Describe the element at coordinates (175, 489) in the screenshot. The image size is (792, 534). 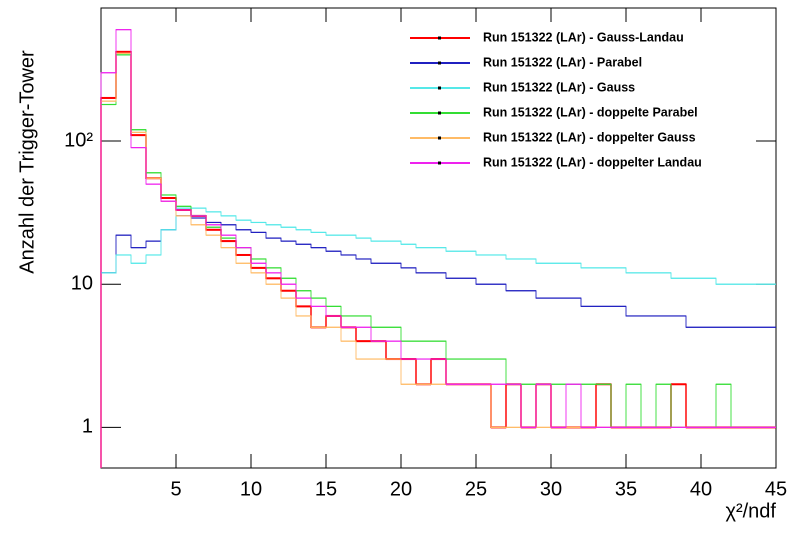
I see `x-tick-label: 5` at that location.